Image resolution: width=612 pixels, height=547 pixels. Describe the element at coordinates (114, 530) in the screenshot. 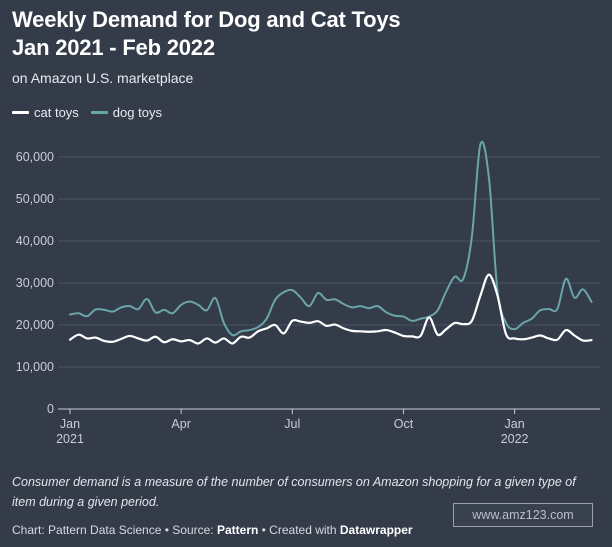

I see `credits-chart-prefix: Chart: Pattern Data Science • Source:` at that location.